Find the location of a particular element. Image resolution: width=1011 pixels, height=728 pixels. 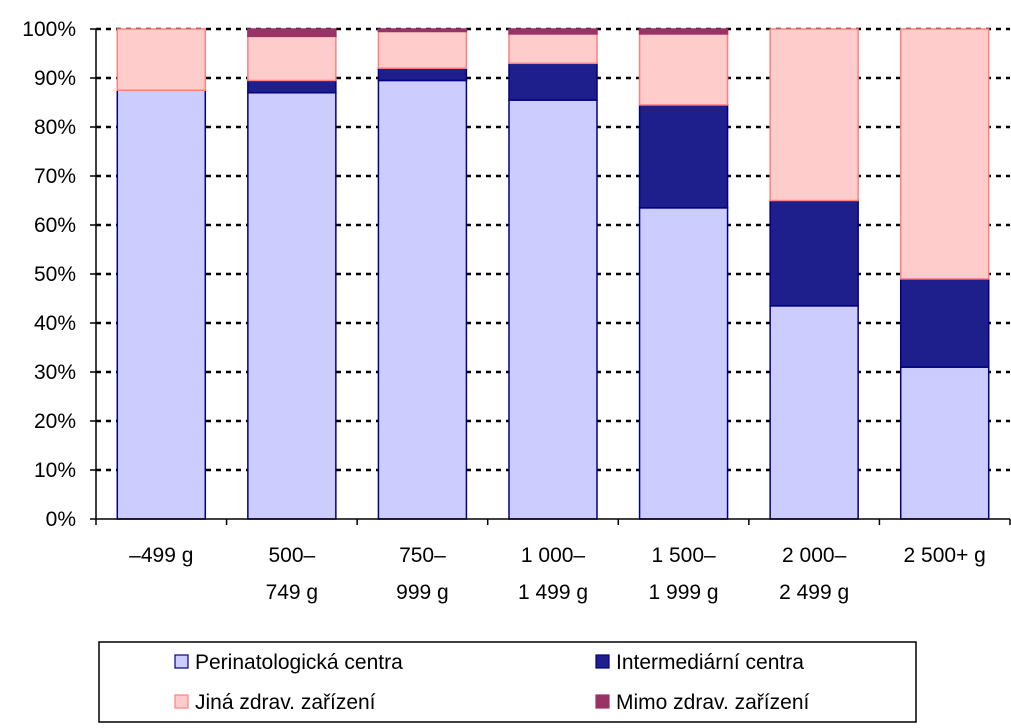

y-tick-label: 100% is located at coordinates (49, 29).